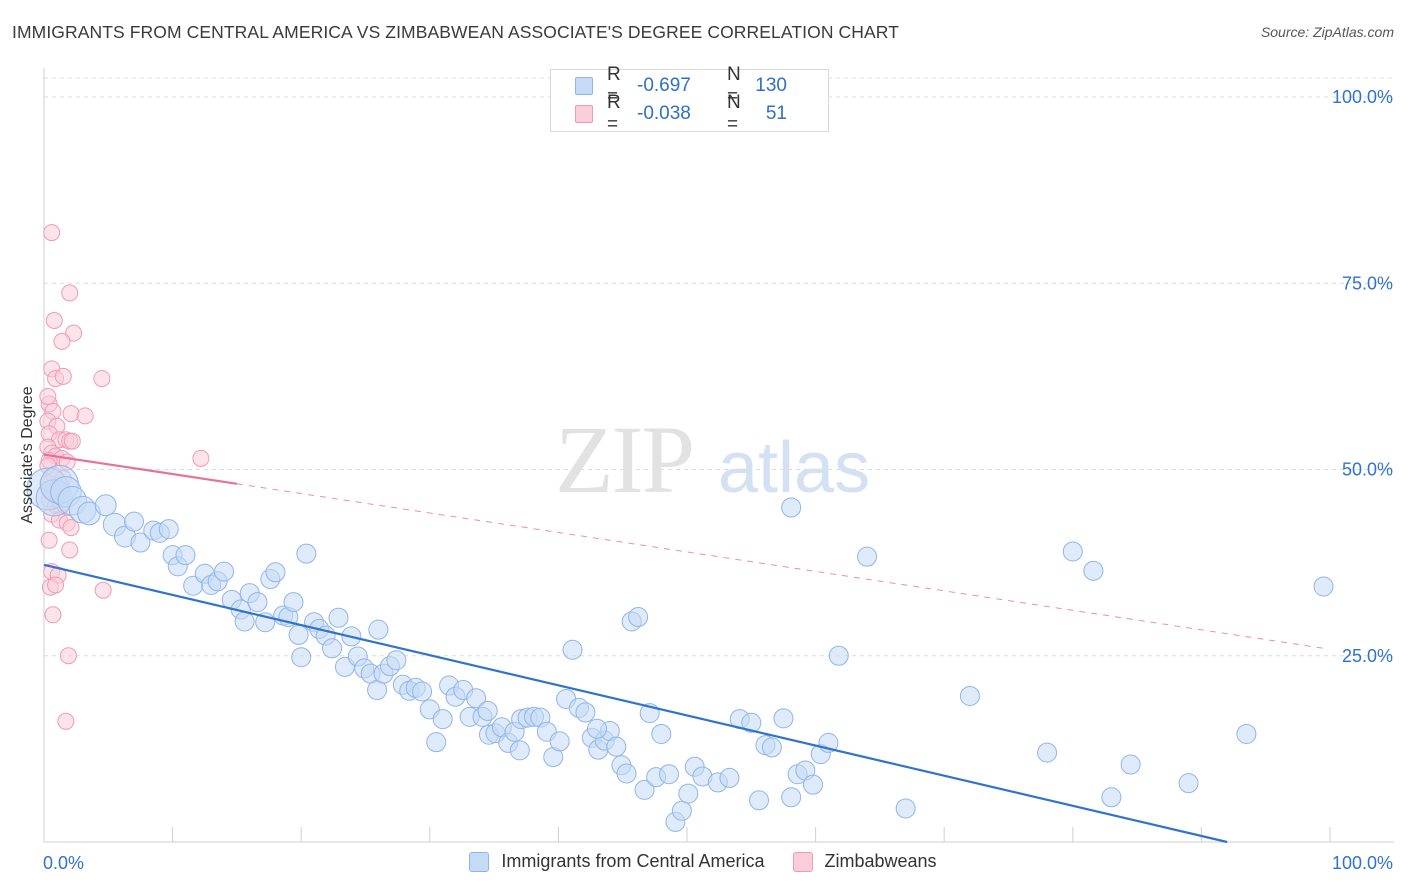 The image size is (1406, 892). What do you see at coordinates (771, 85) in the screenshot?
I see `n-value: 130` at bounding box center [771, 85].